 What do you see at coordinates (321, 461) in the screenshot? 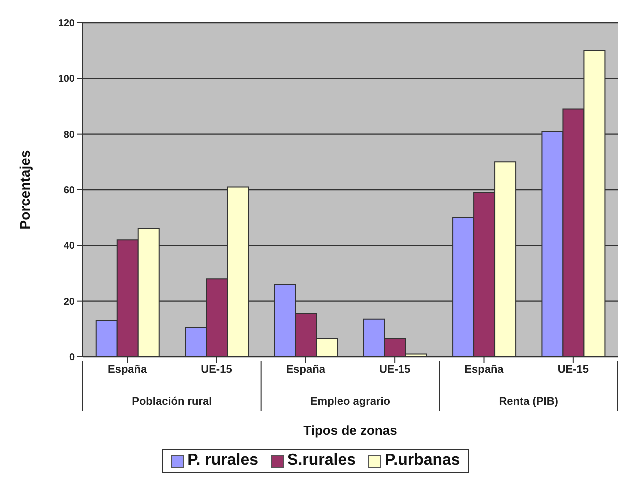
I see `legend-label: S.rurales` at bounding box center [321, 461].